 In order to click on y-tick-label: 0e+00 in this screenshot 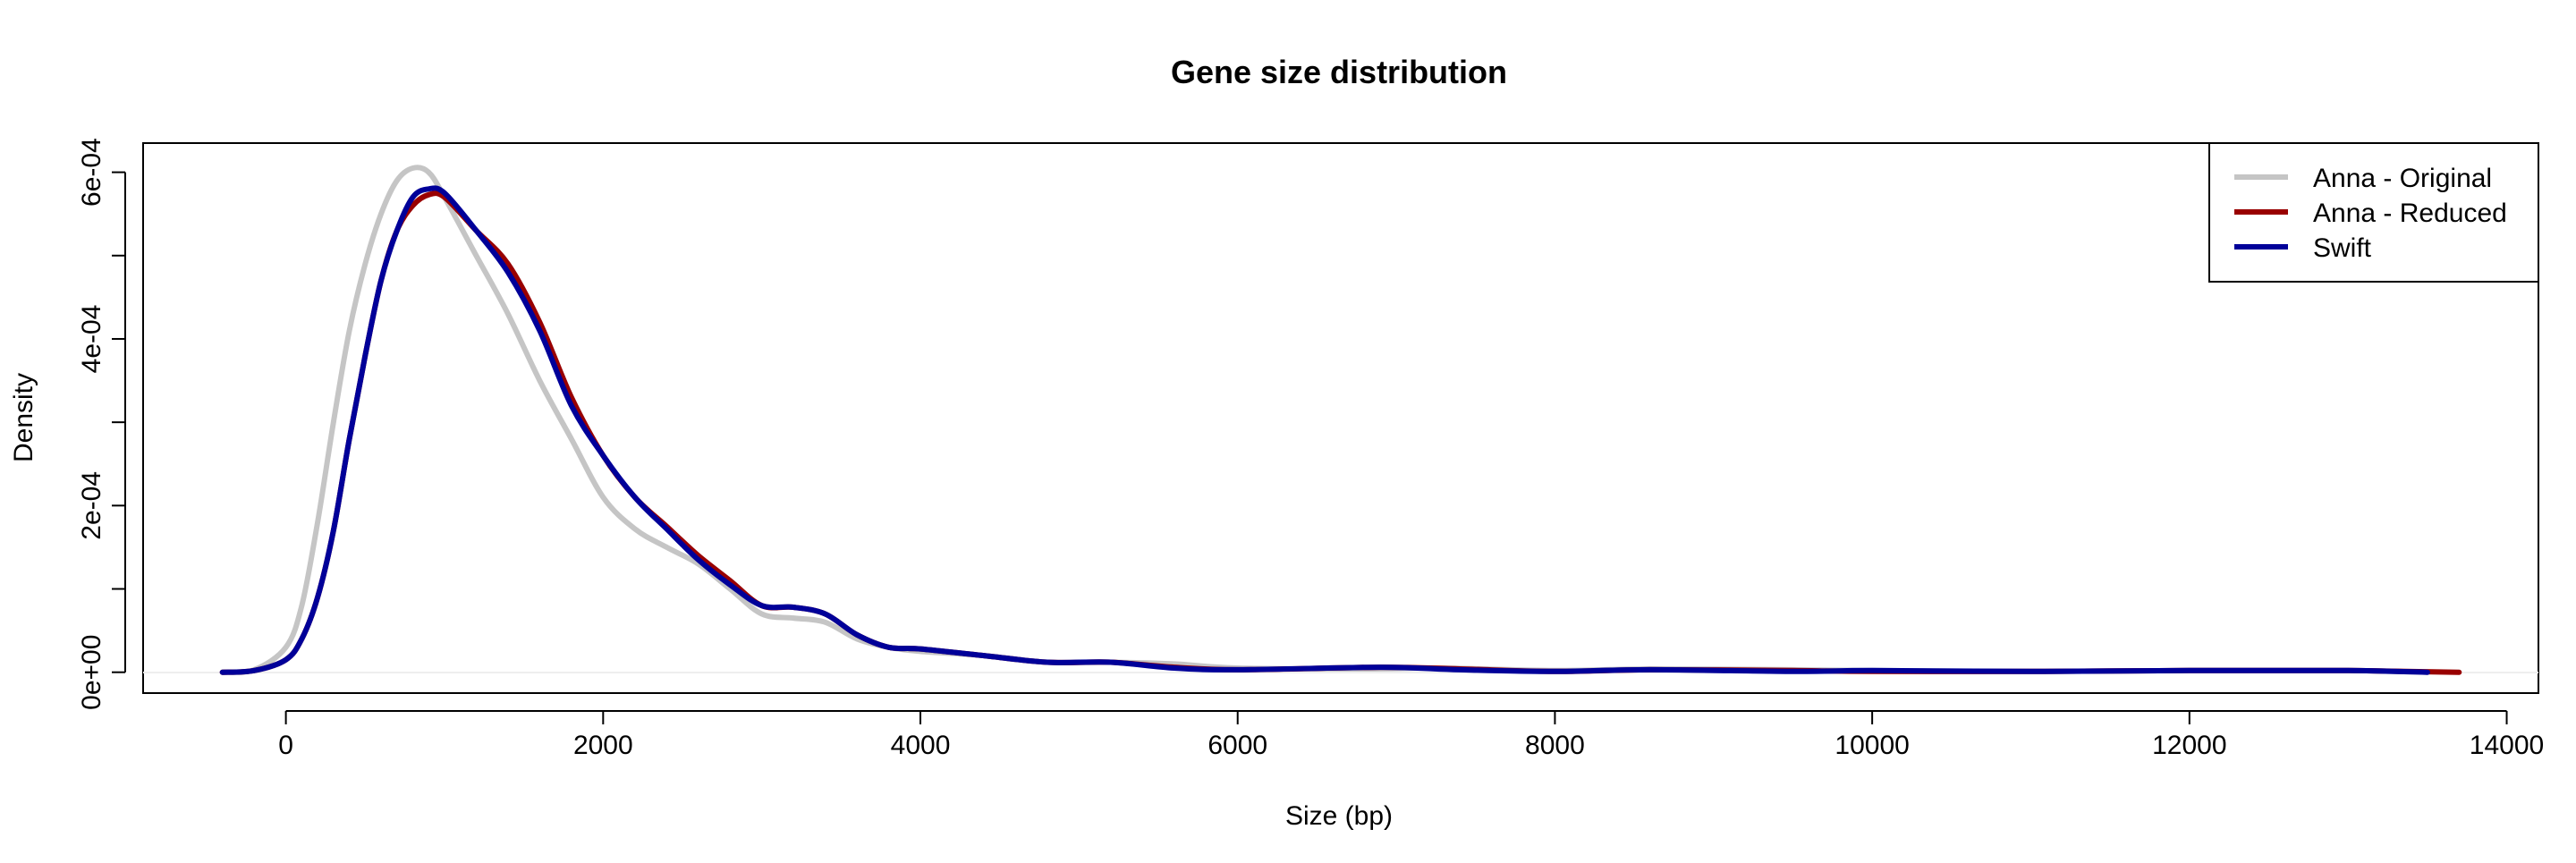, I will do `click(91, 672)`.